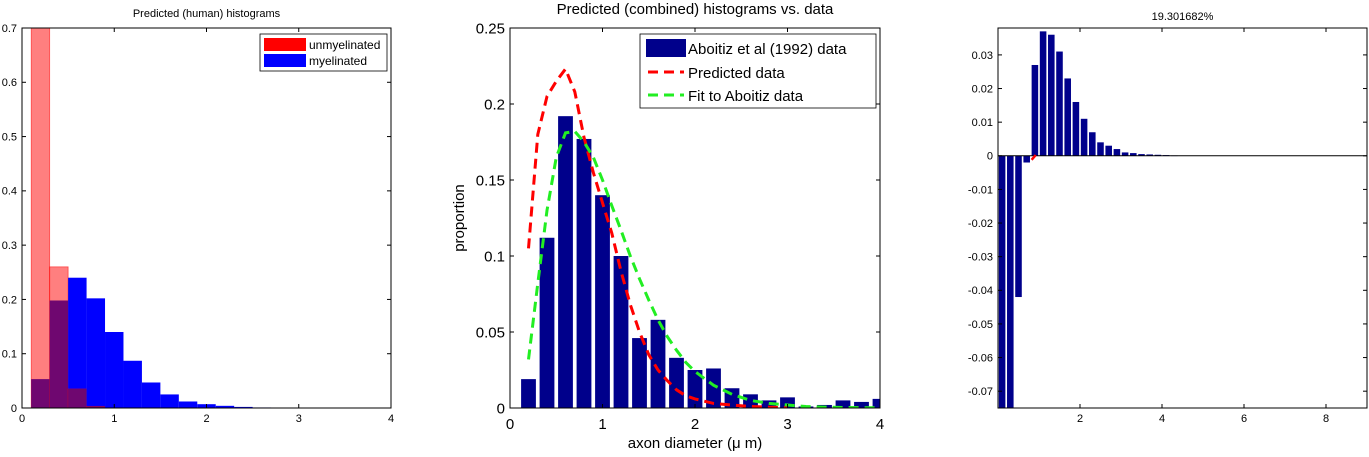 The width and height of the screenshot is (1369, 457). I want to click on panel1-xtick-label: 4, so click(391, 419).